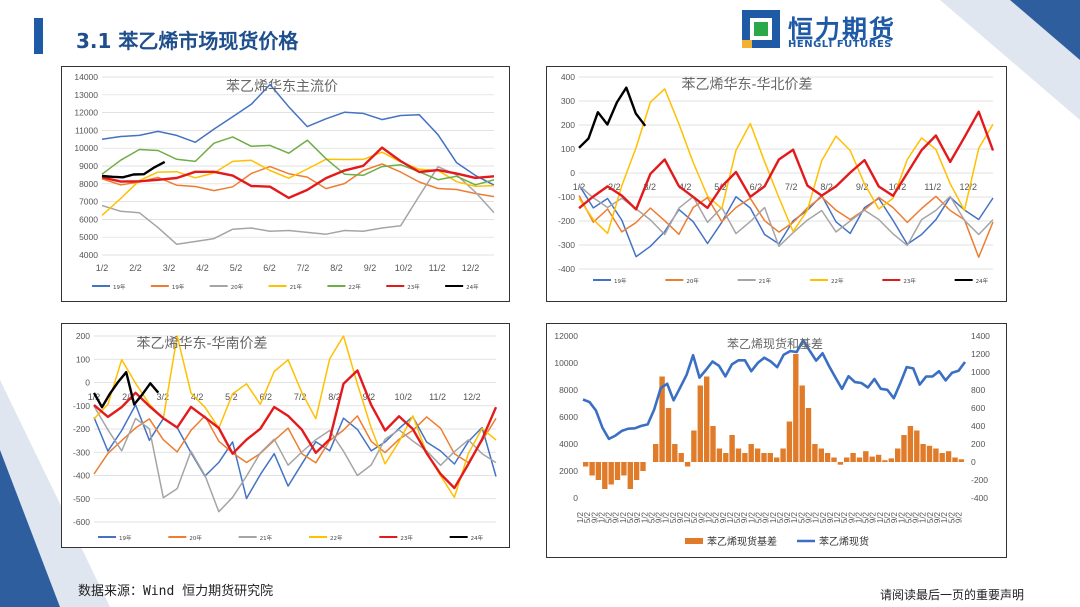 This screenshot has width=1080, height=607. I want to click on logo-mark-icon, so click(761, 29).